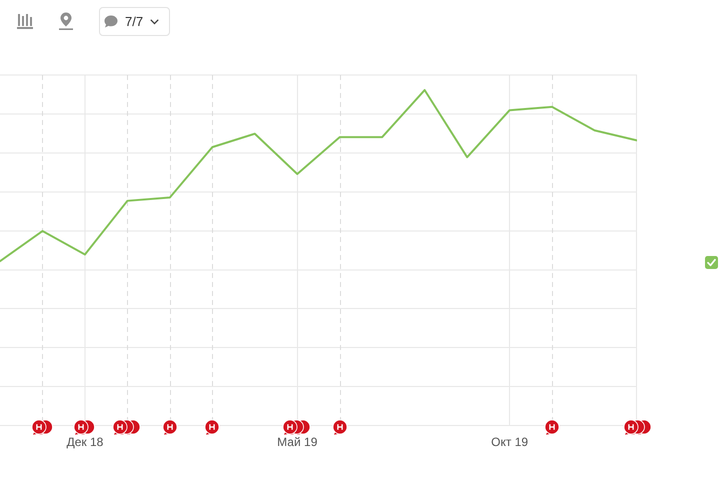 Image resolution: width=720 pixels, height=480 pixels. I want to click on x-tick-label: Дек 18, so click(85, 442).